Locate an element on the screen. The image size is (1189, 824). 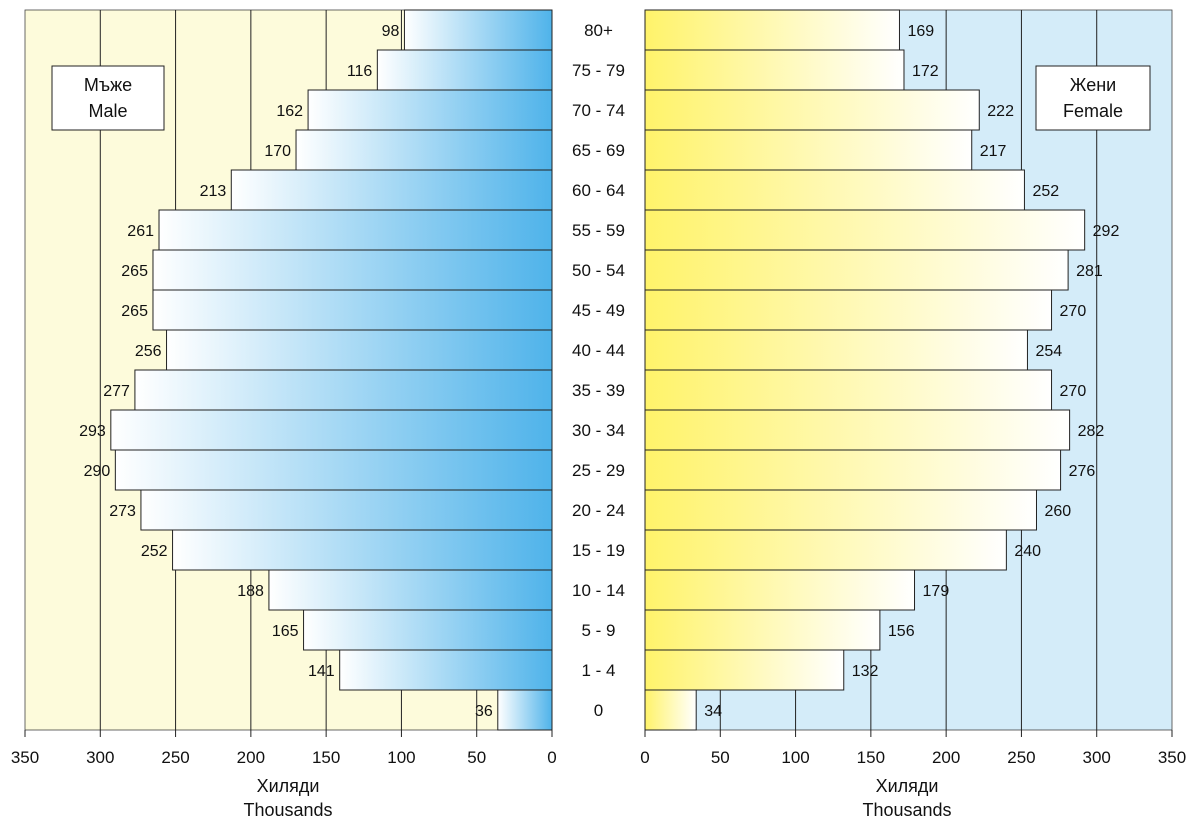
male-value-label: 277 is located at coordinates (116, 391).